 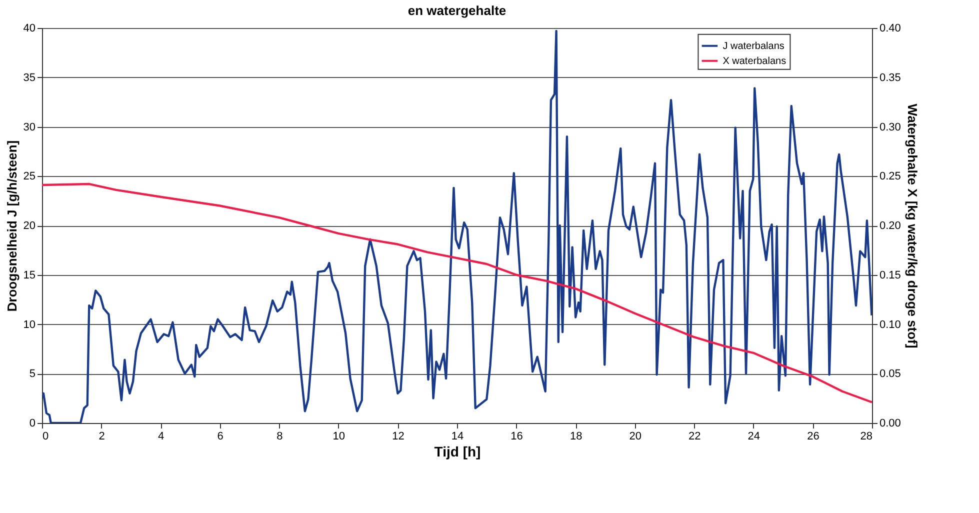 What do you see at coordinates (398, 436) in the screenshot?
I see `x-tick-label: 12` at bounding box center [398, 436].